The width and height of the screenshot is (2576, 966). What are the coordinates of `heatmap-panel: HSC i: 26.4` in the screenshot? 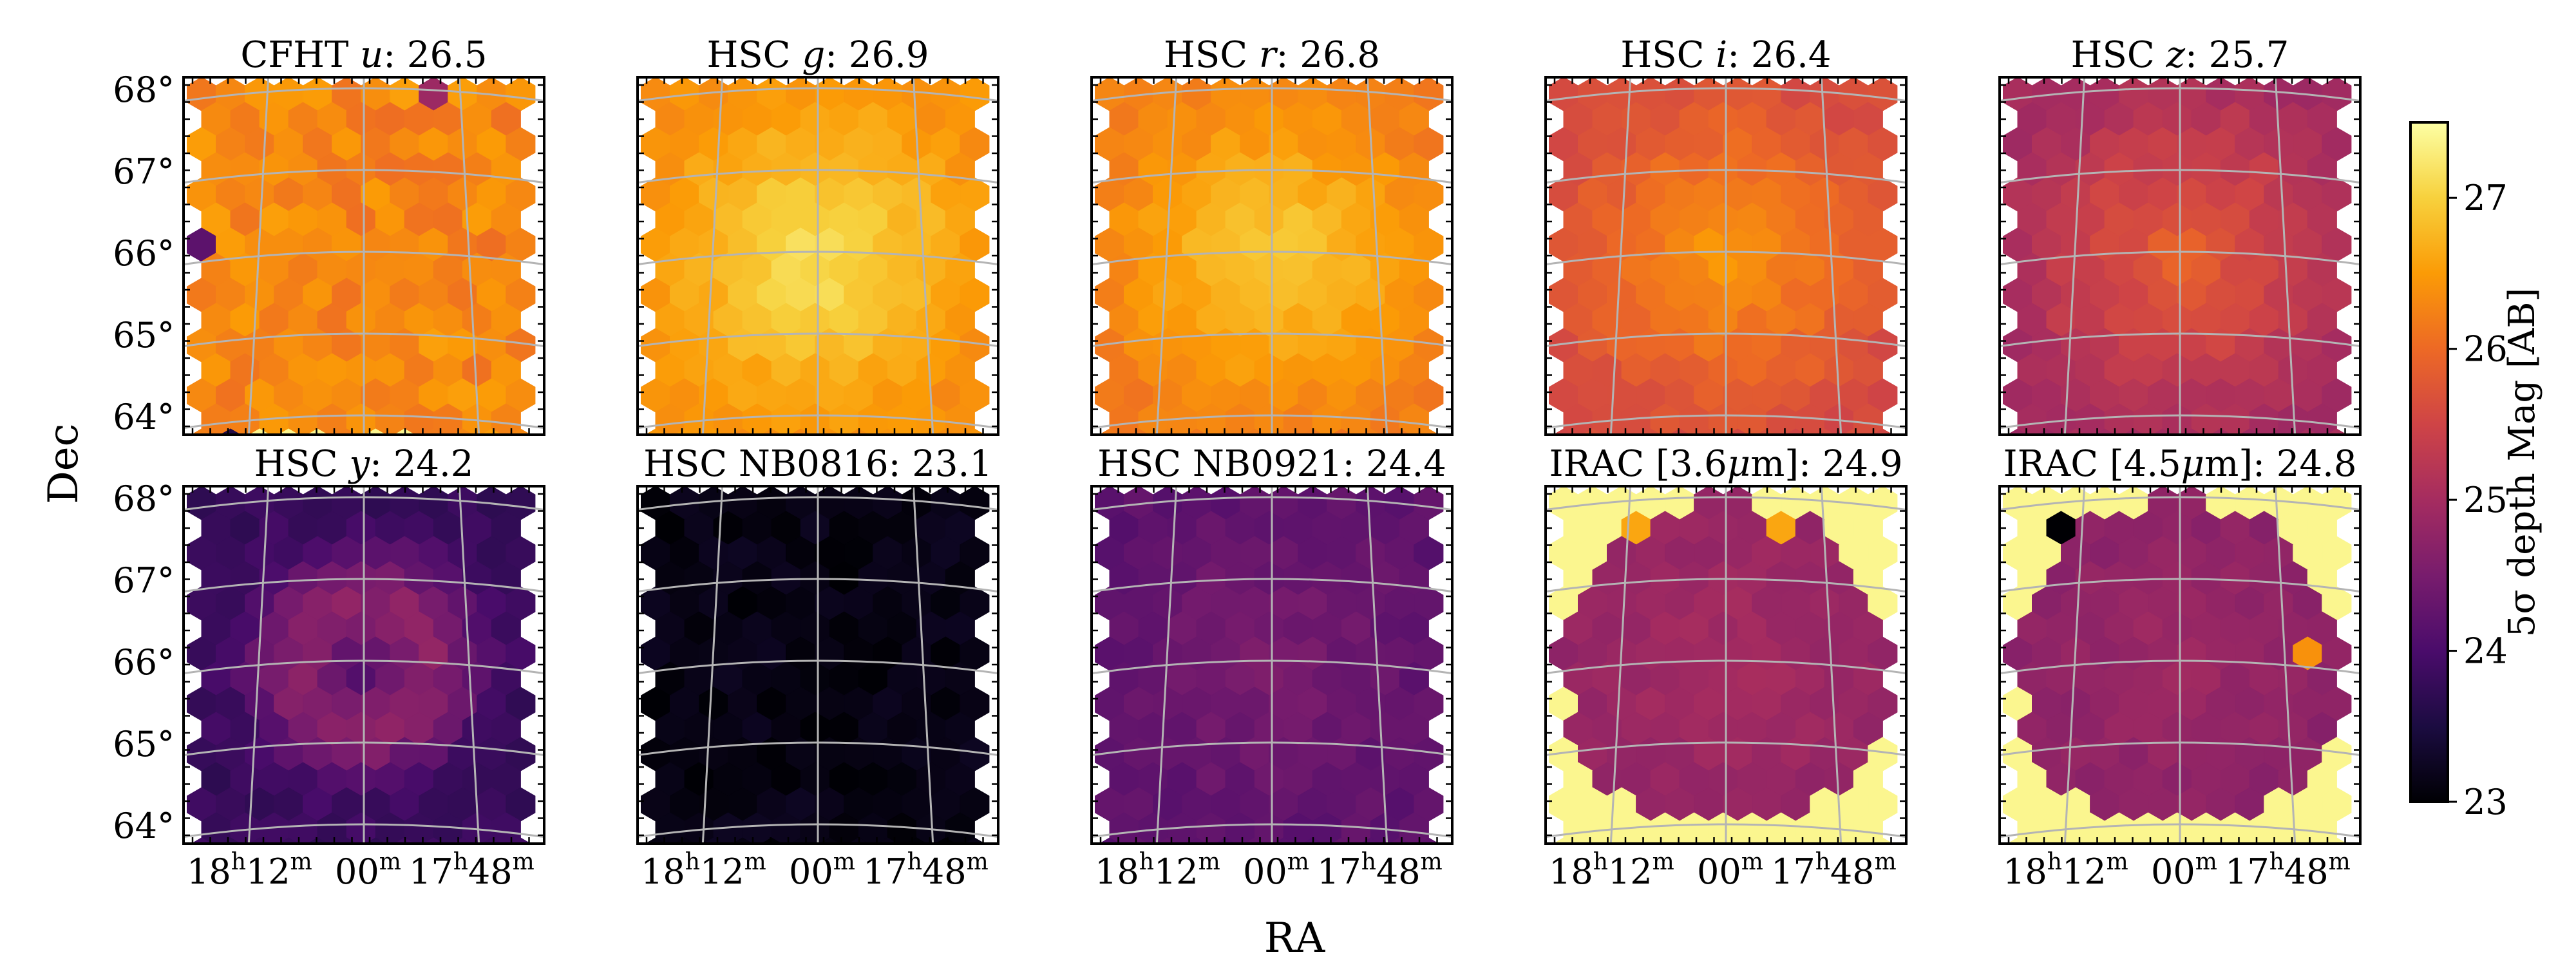 It's located at (1726, 235).